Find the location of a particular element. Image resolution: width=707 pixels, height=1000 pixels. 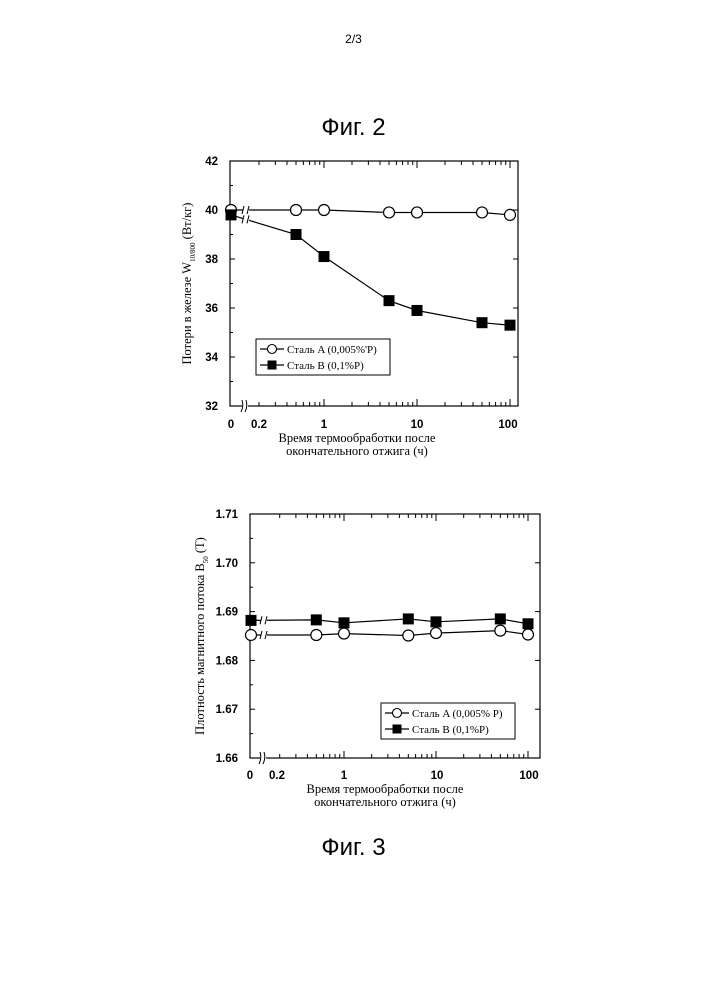

y-tick-label: 1.66 is located at coordinates (227, 759).